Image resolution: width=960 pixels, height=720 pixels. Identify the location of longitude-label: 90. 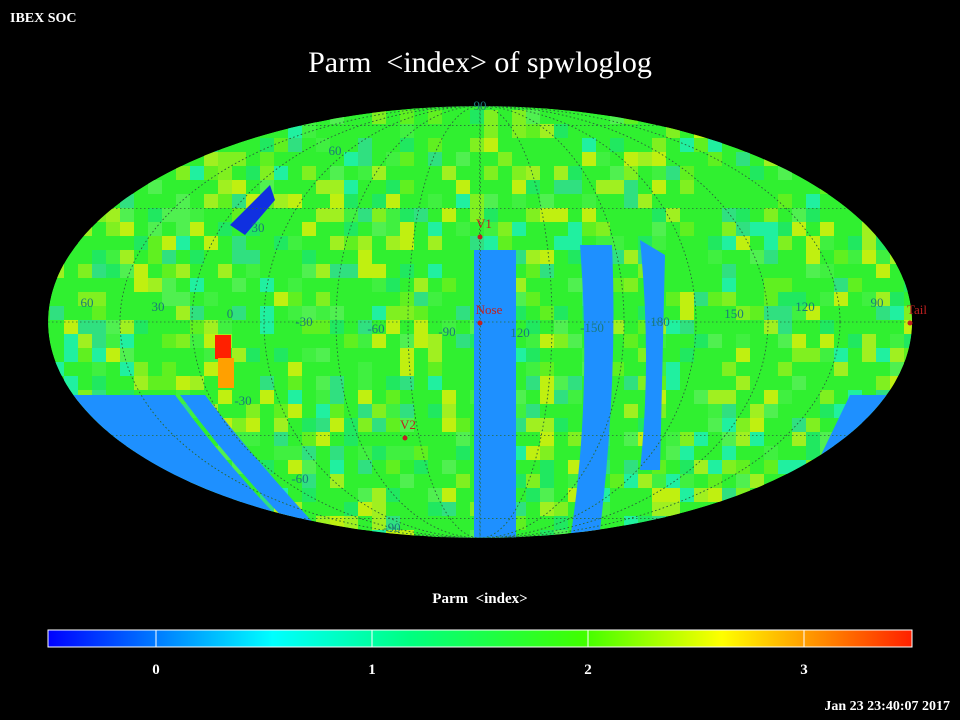
(877, 302).